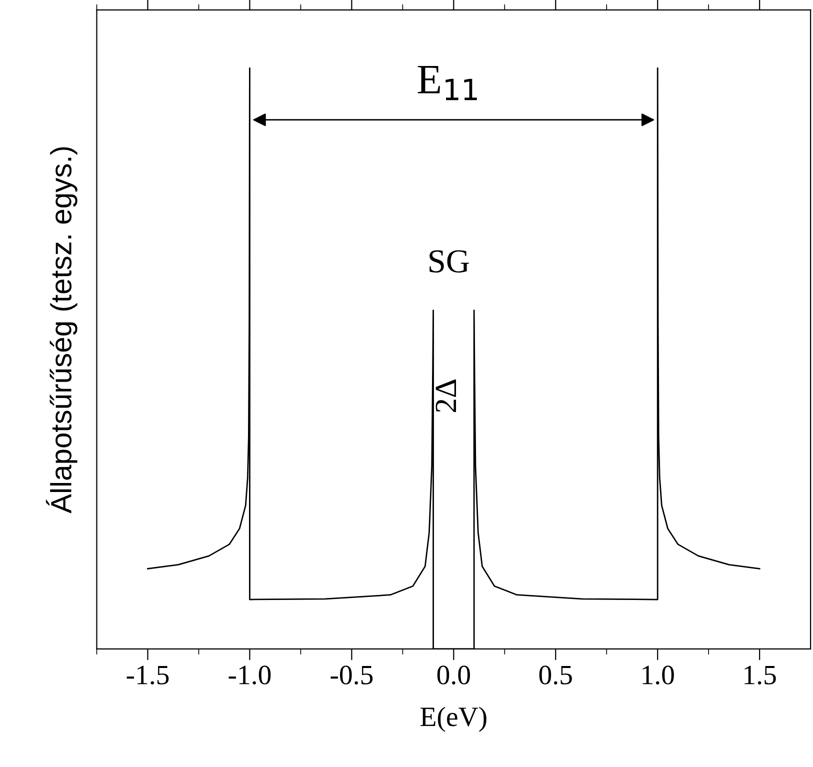 The height and width of the screenshot is (767, 813). I want to click on x-tick-label: -1.5, so click(147, 675).